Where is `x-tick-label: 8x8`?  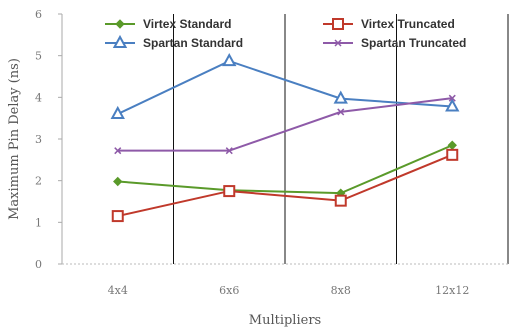
x-tick-label: 8x8 is located at coordinates (341, 290).